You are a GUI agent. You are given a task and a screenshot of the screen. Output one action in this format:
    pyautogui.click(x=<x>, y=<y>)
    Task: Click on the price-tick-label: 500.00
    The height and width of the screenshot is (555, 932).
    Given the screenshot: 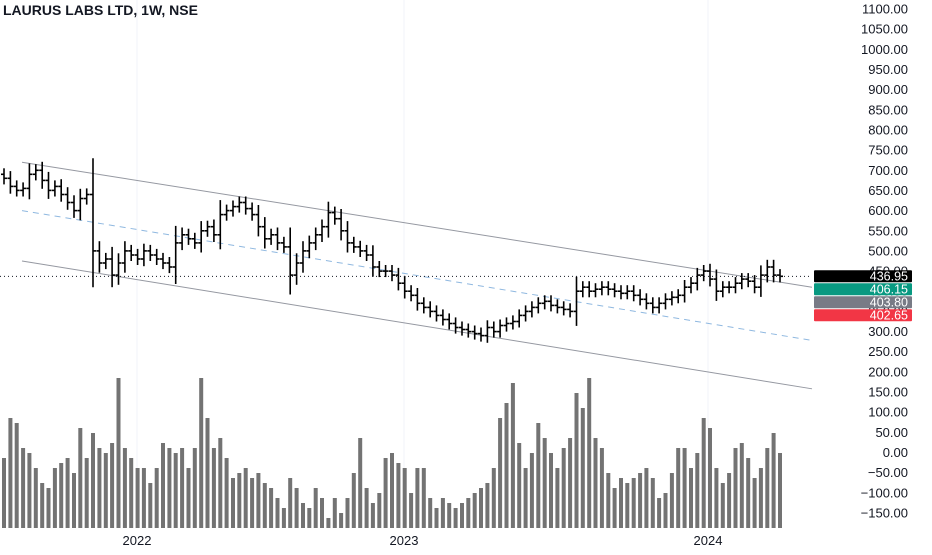 What is the action you would take?
    pyautogui.click(x=888, y=250)
    